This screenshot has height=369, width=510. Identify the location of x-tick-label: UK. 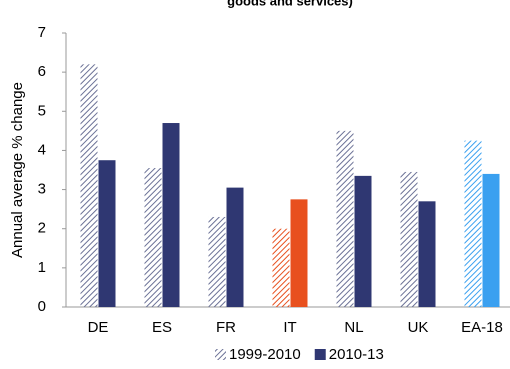
(418, 327).